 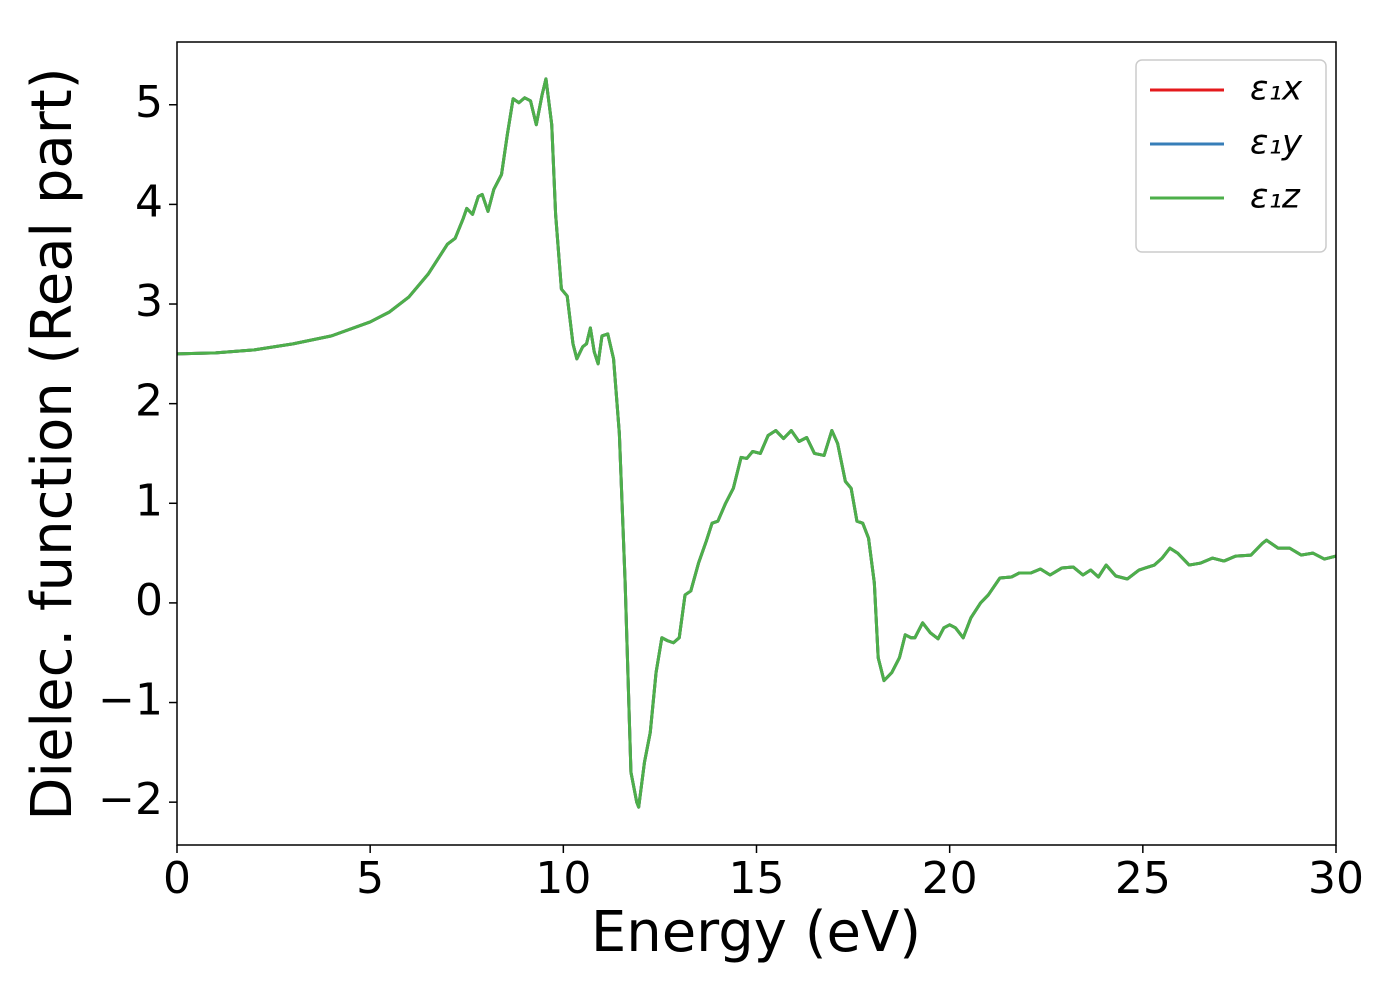 I want to click on x-tick-label: 20, so click(x=950, y=878).